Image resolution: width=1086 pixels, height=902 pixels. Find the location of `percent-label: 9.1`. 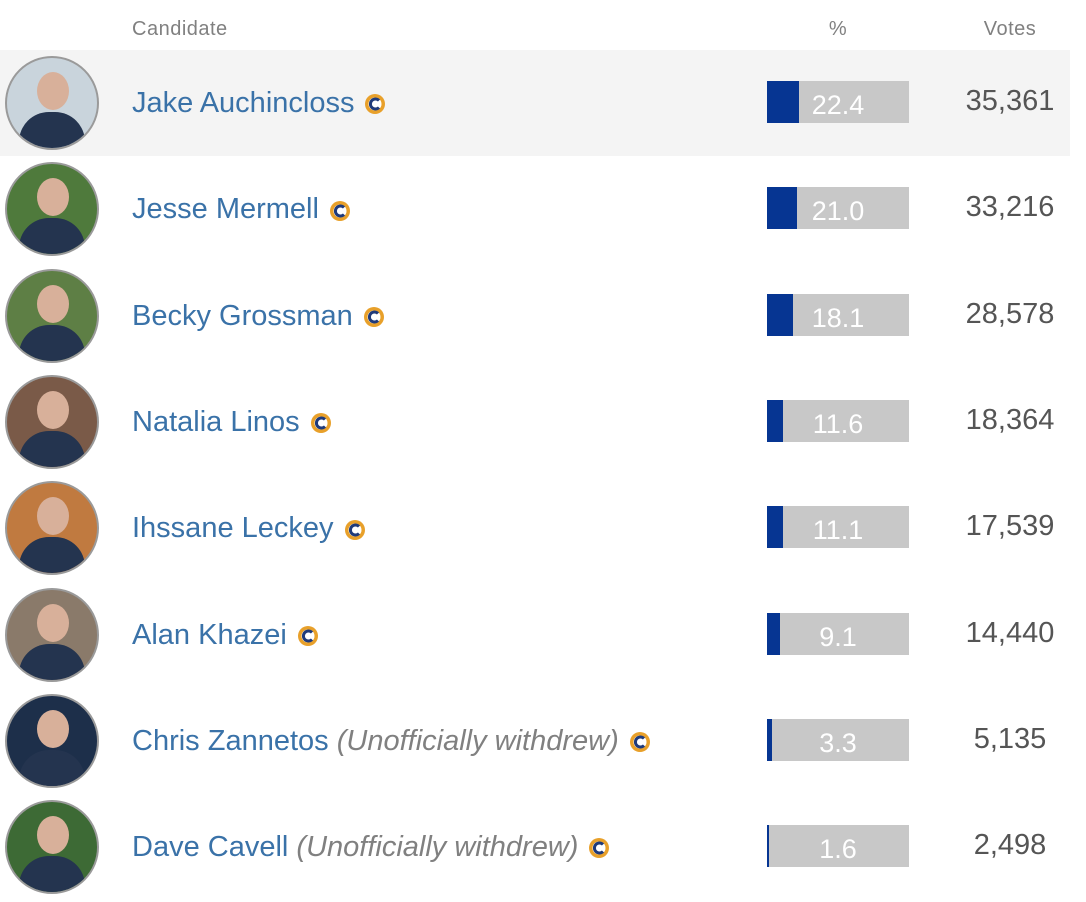

percent-label: 9.1 is located at coordinates (838, 636).